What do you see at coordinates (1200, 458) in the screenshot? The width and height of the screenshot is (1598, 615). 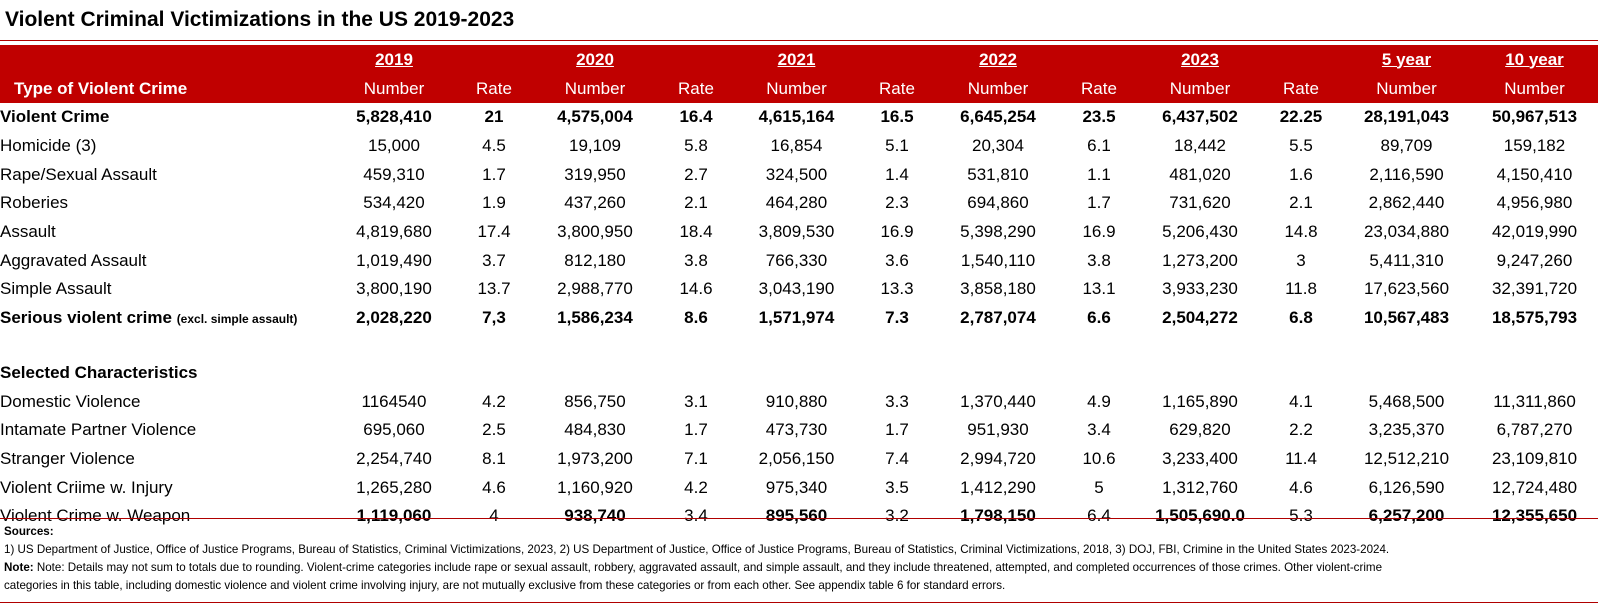 I see `number-cell: 3,233,400` at bounding box center [1200, 458].